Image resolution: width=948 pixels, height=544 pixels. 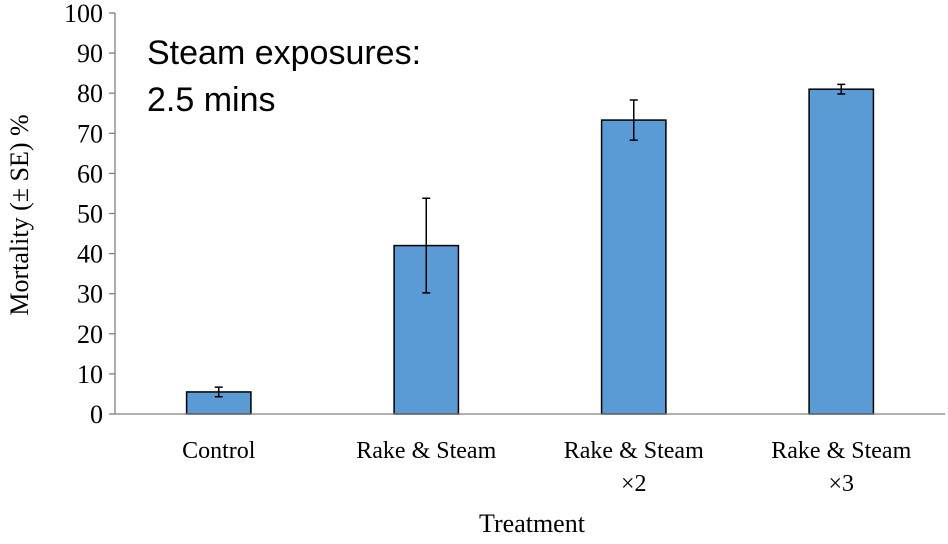 I want to click on y-tick-label: 50, so click(x=90, y=214).